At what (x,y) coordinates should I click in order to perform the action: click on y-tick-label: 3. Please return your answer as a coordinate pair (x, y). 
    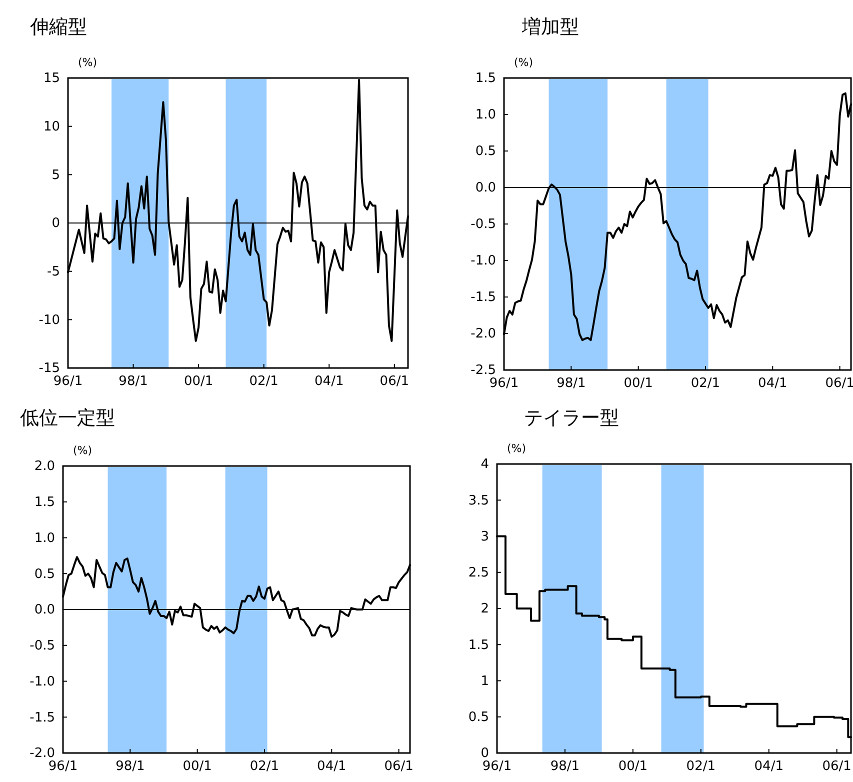
    Looking at the image, I should click on (484, 536).